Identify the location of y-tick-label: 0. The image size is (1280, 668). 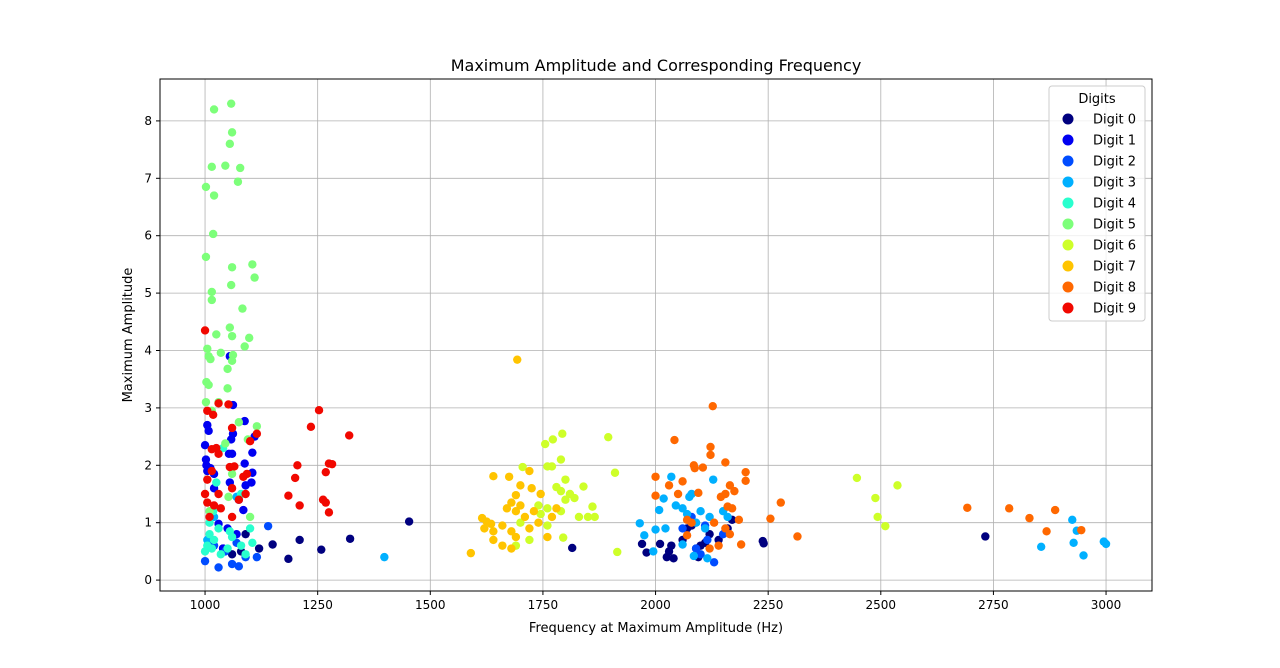
(148, 580).